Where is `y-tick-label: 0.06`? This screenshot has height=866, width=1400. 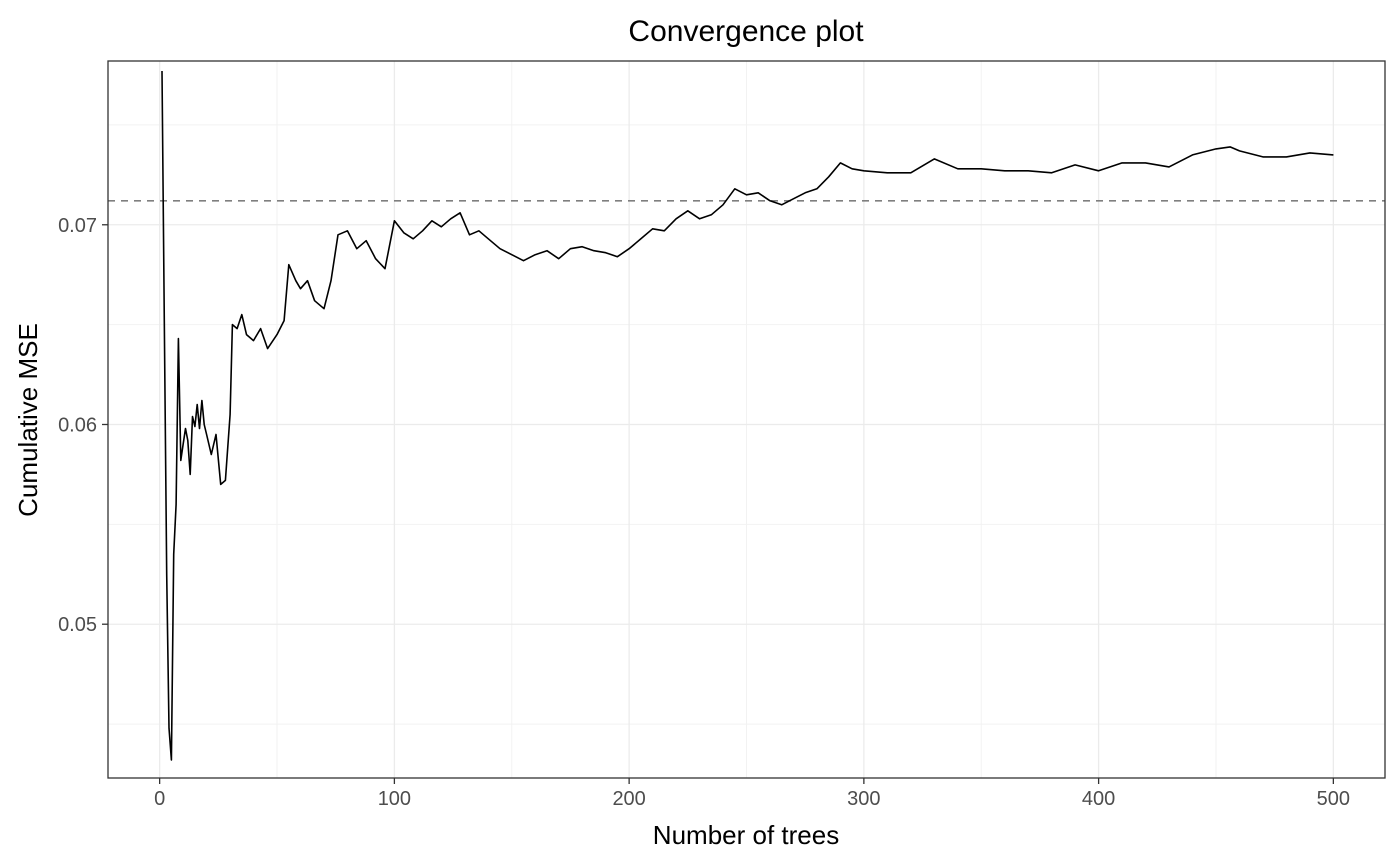
y-tick-label: 0.06 is located at coordinates (77, 425).